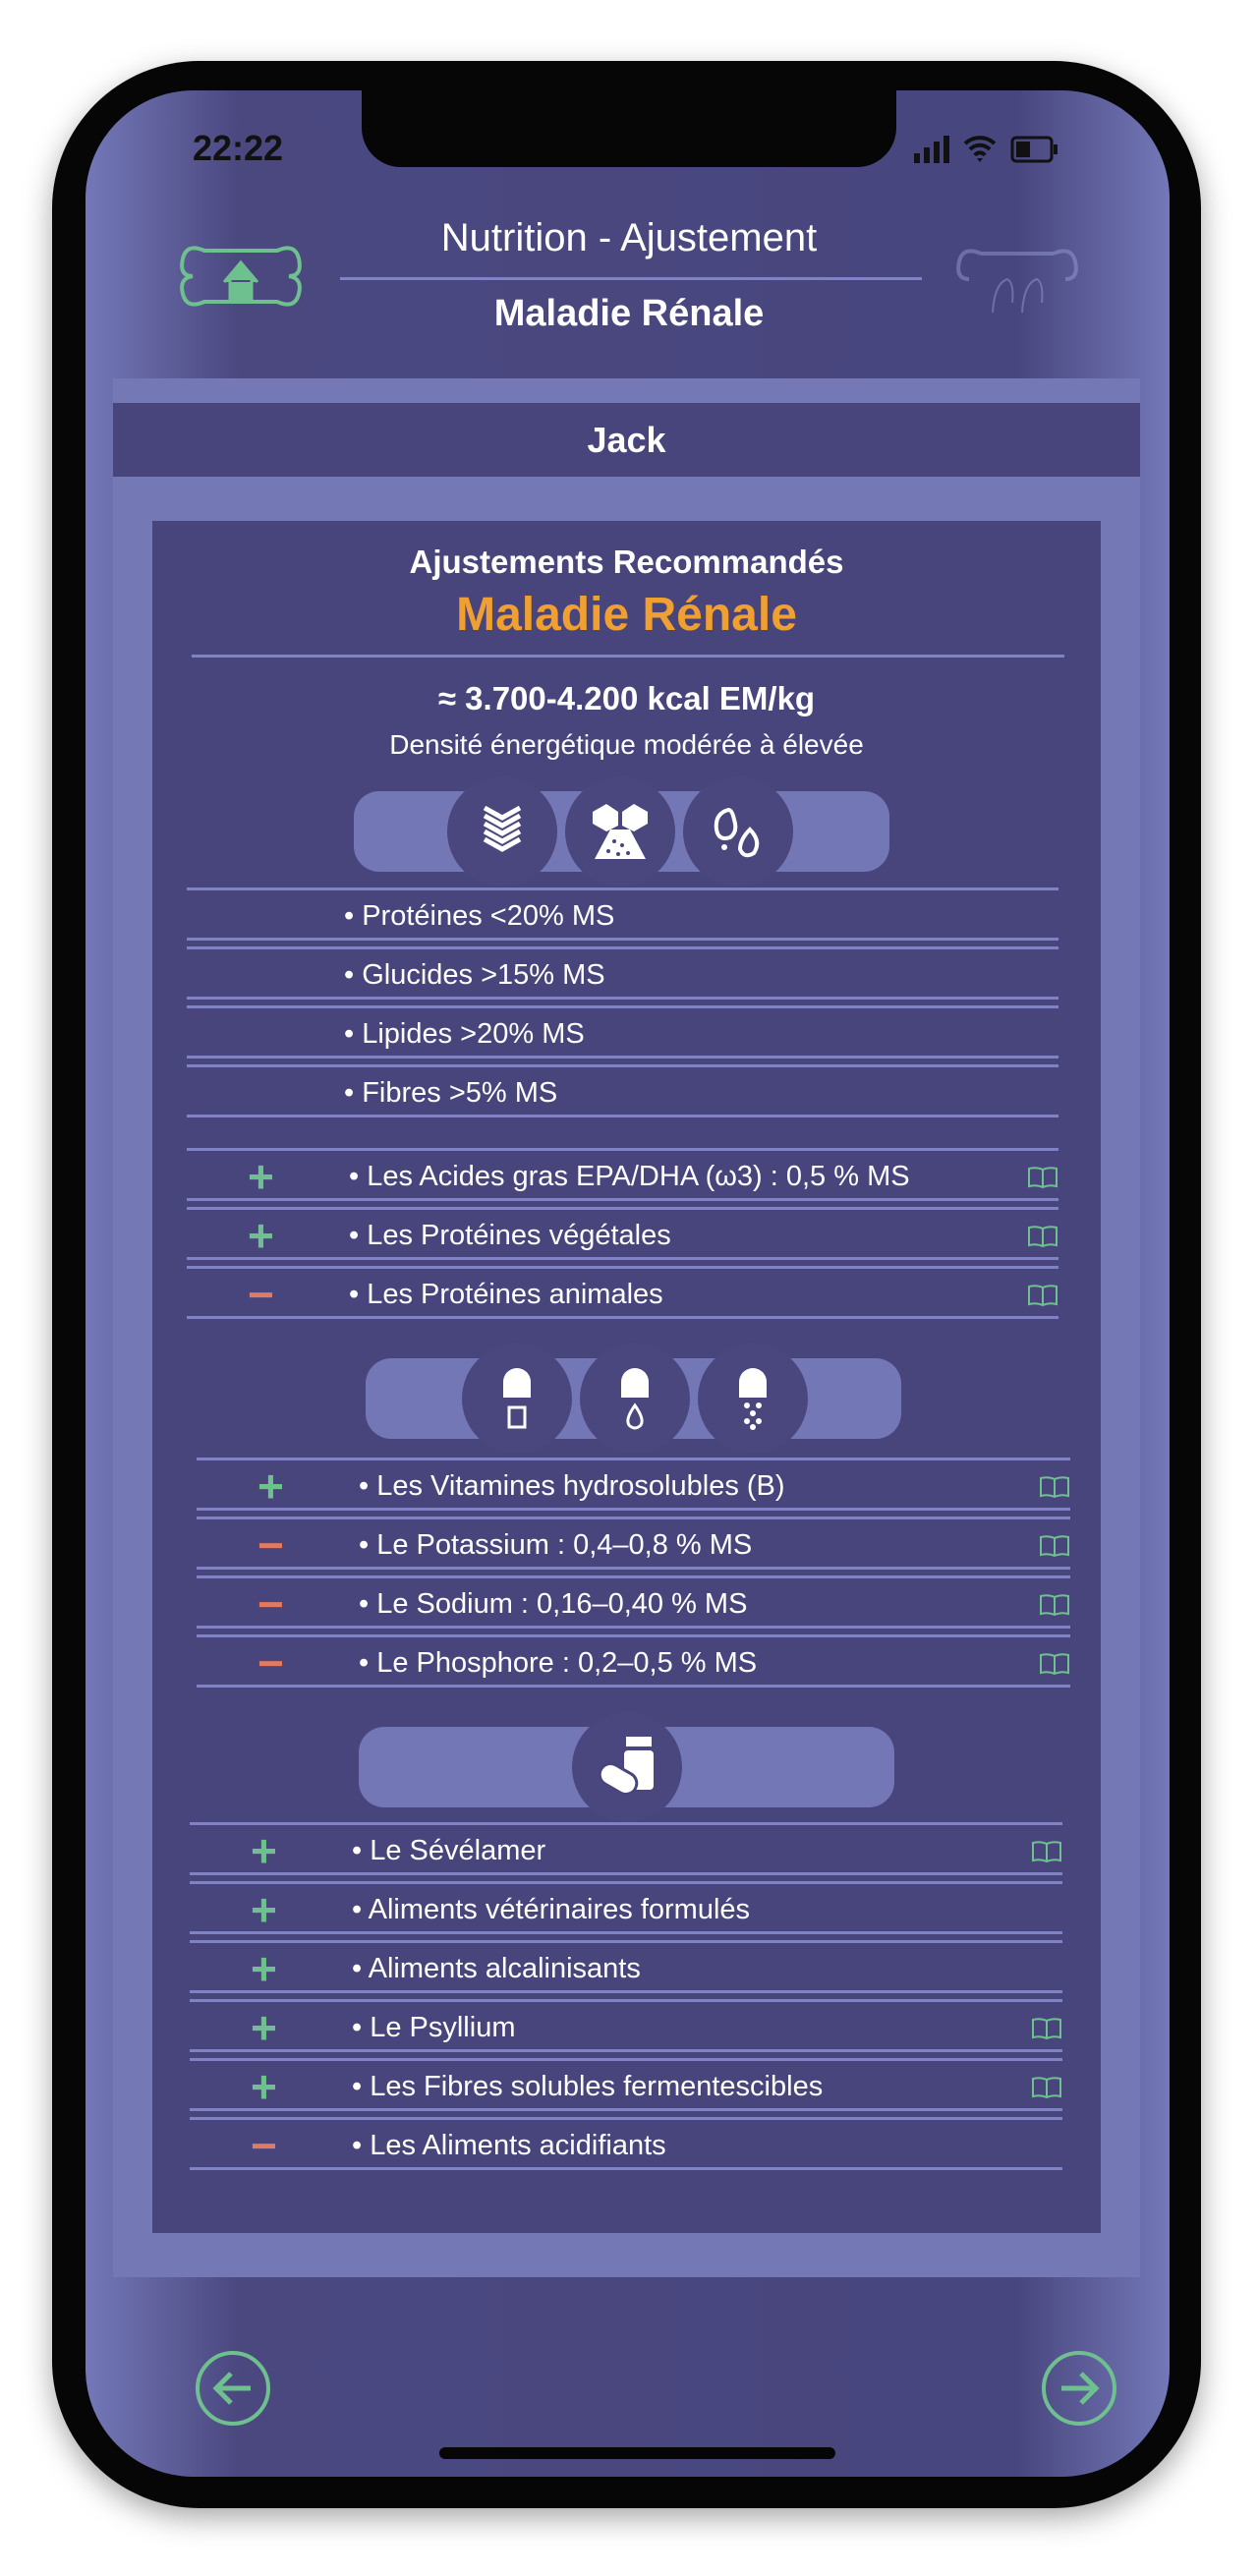 The height and width of the screenshot is (2576, 1258). I want to click on micro-icons-bar, so click(633, 1399).